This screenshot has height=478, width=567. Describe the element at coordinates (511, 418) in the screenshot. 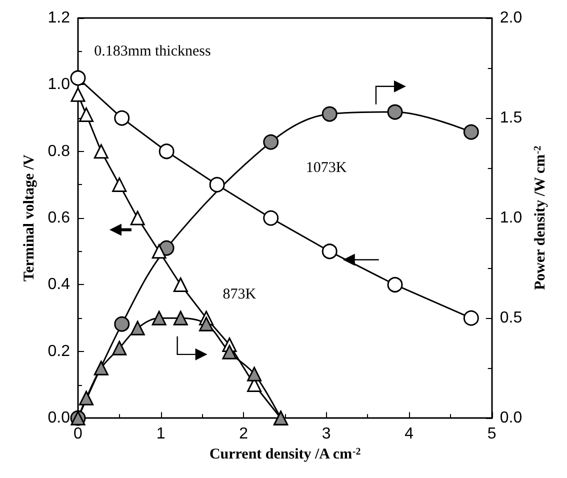

I see `y2-tick-label: 0.0` at that location.